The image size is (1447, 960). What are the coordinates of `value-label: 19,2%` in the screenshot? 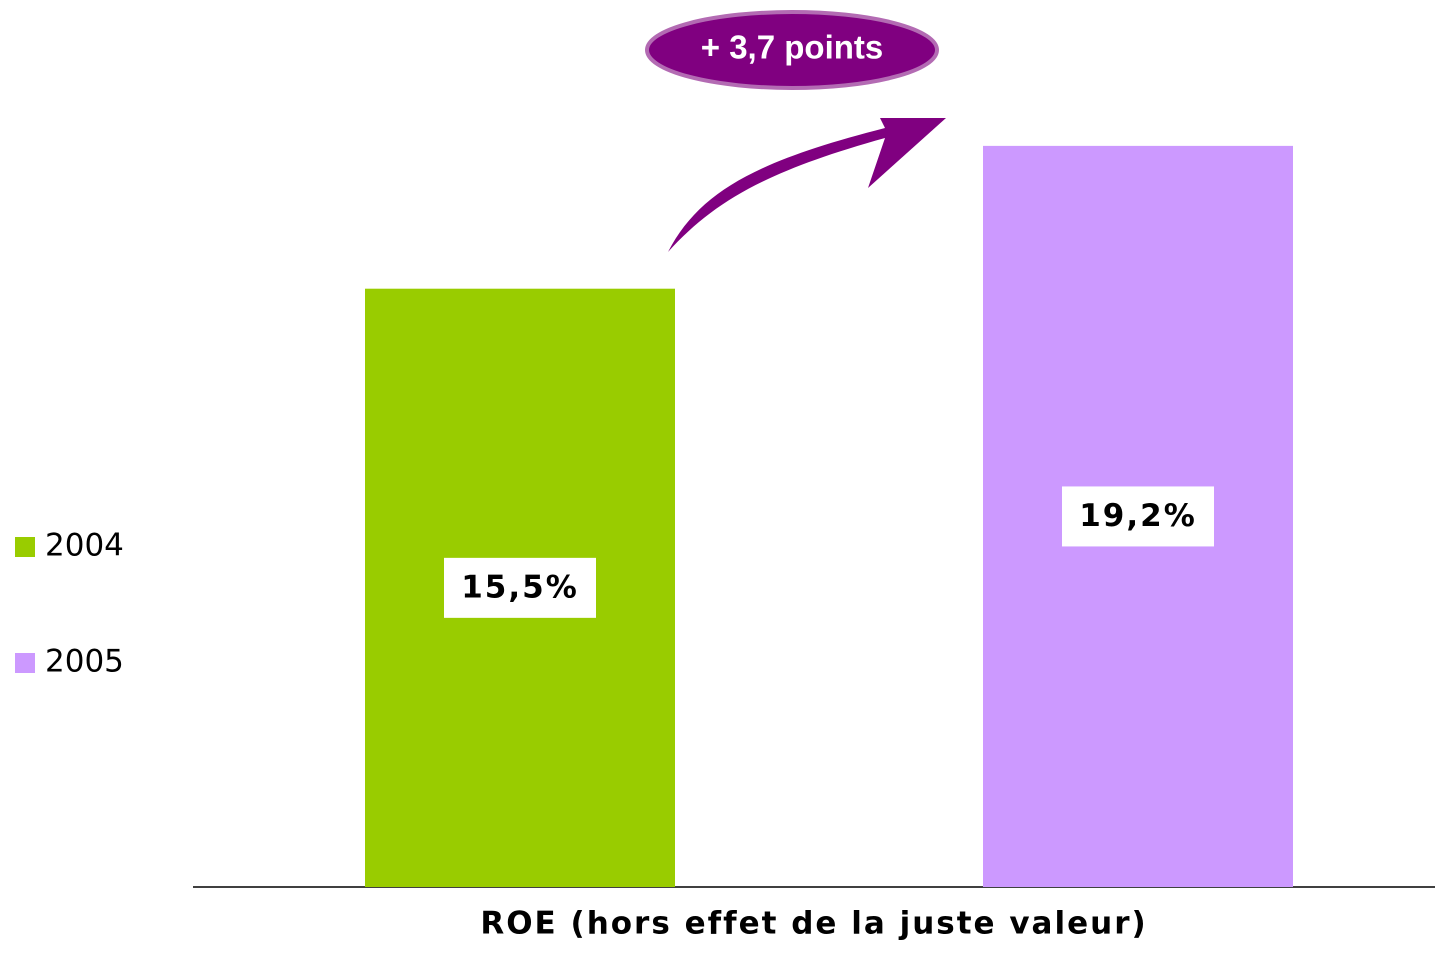 It's located at (1138, 516).